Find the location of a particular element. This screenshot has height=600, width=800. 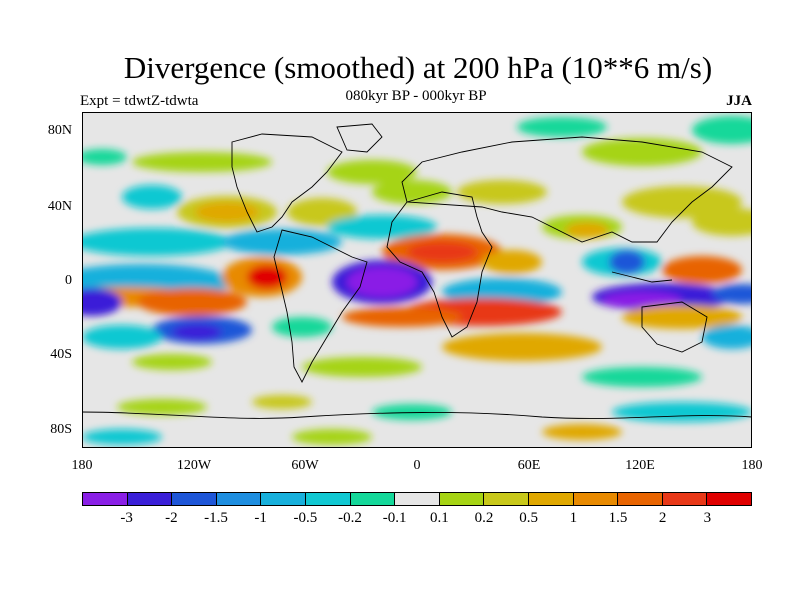

colorbar-label: 3 is located at coordinates (707, 518).